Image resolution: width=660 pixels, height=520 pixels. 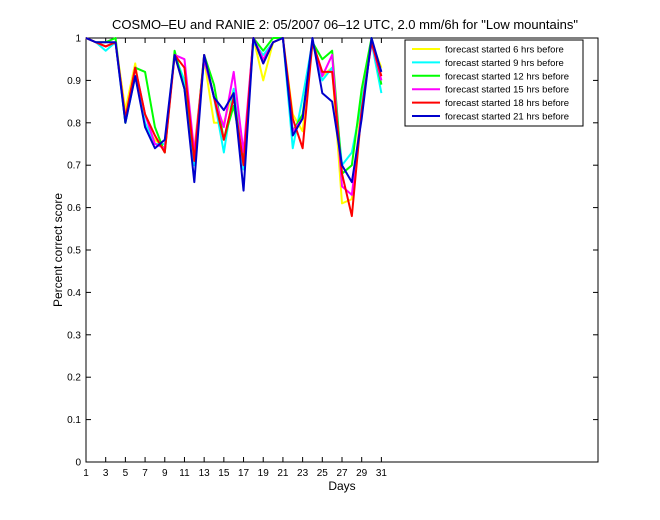 I want to click on y-axis-label: Percent correct score, so click(x=58, y=250).